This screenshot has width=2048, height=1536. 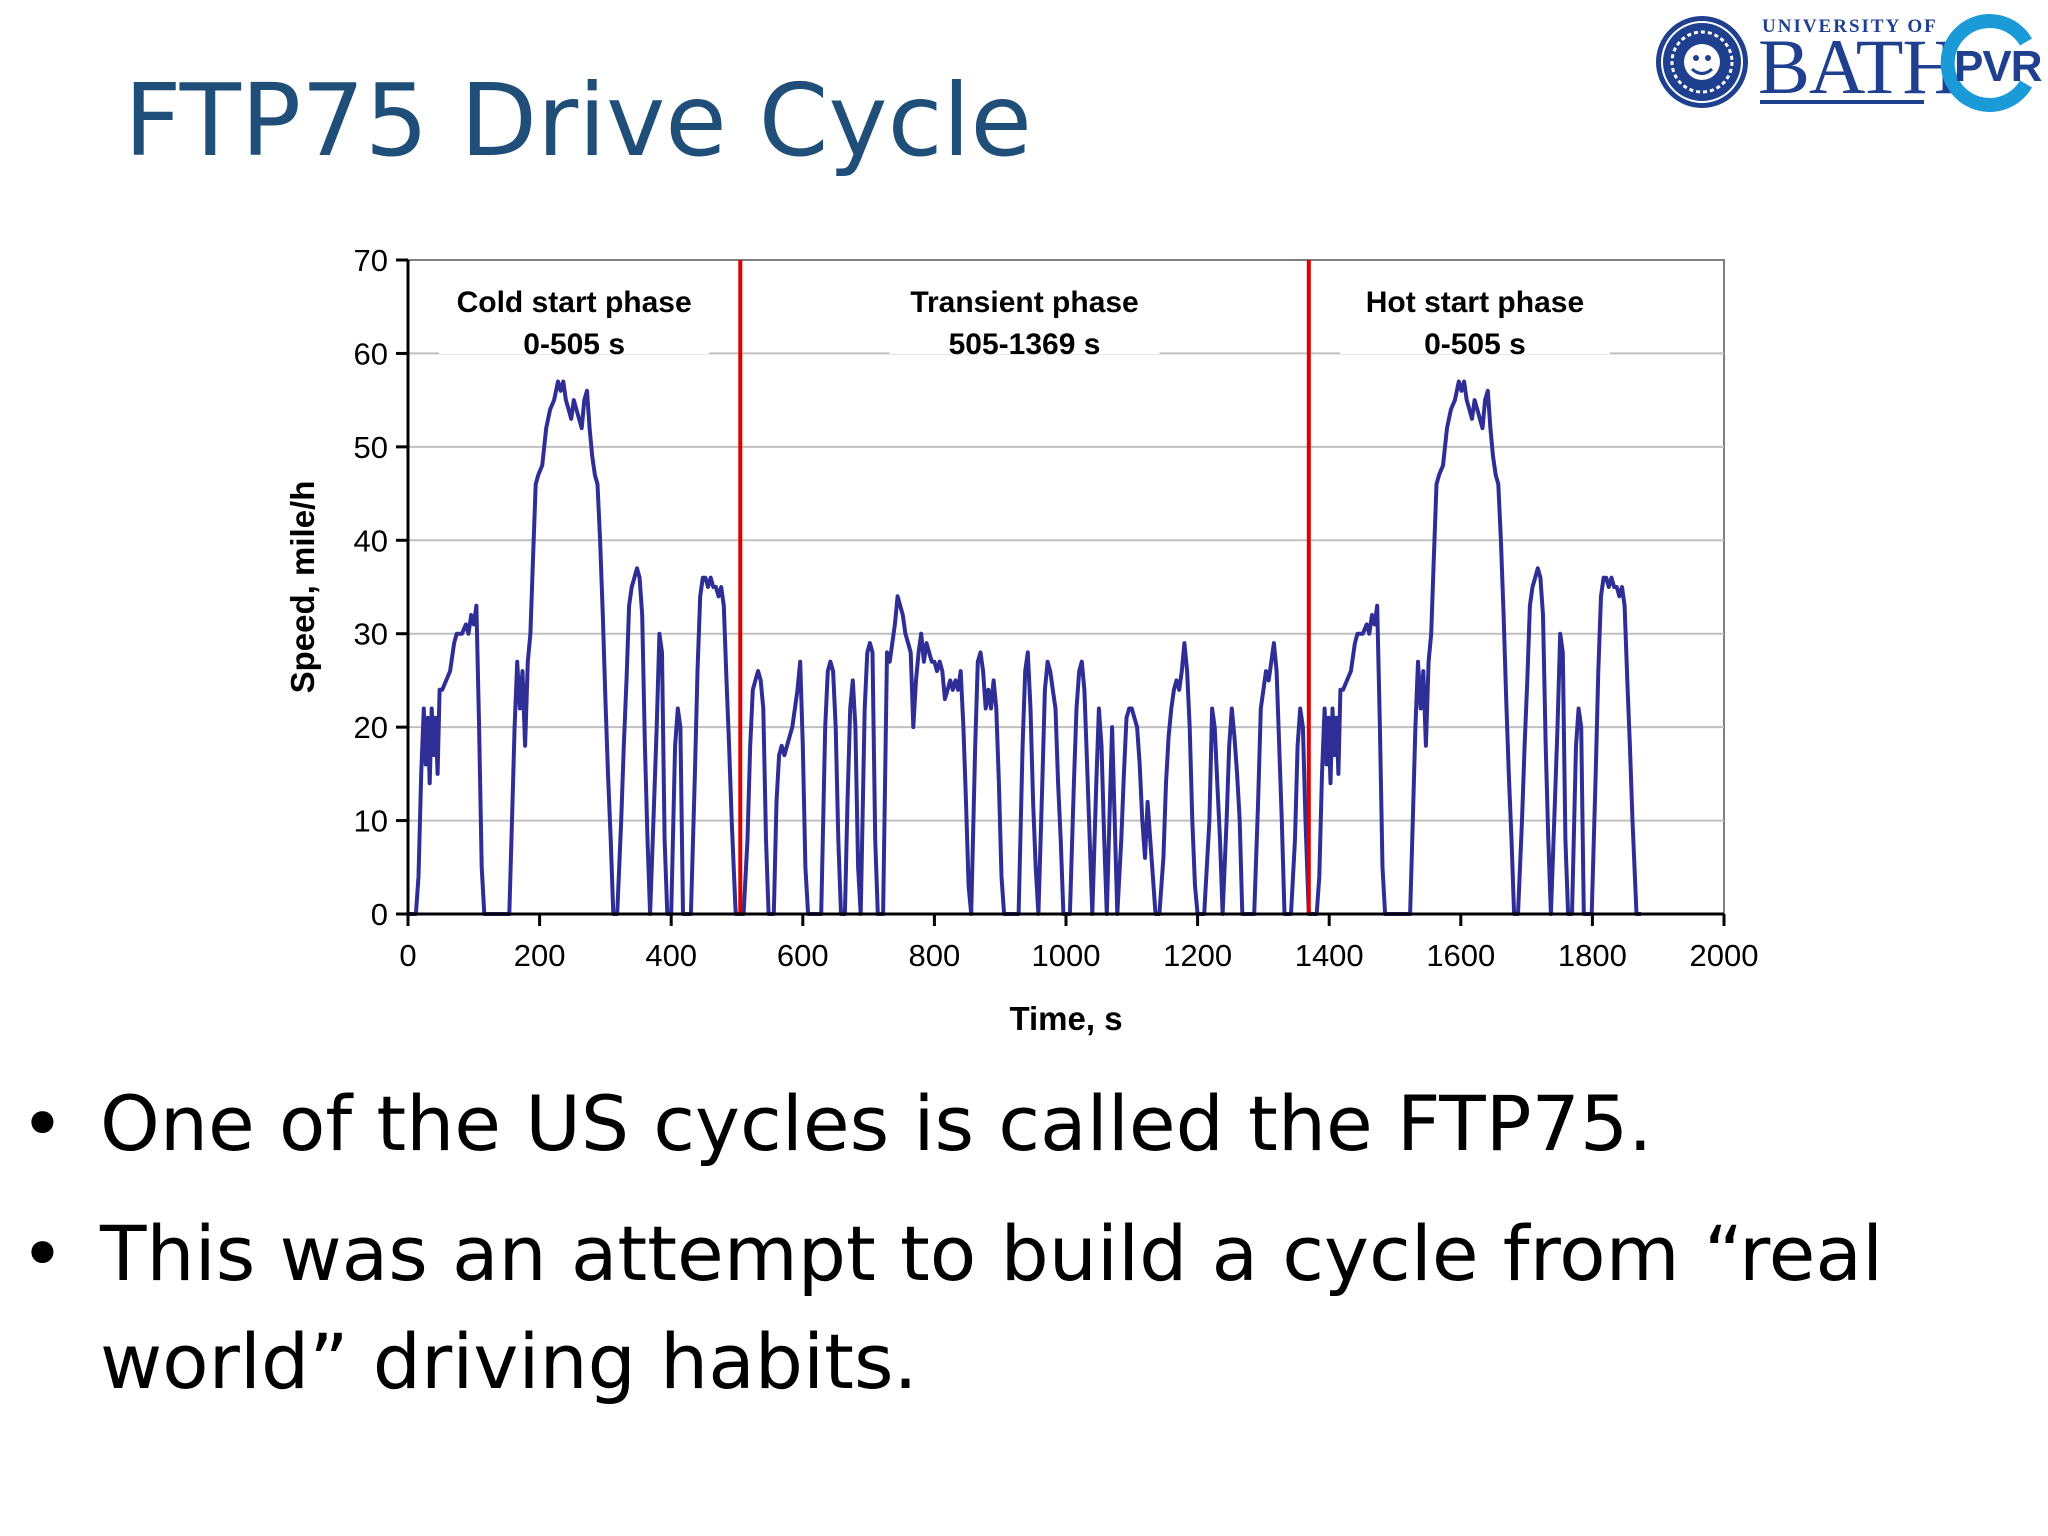 I want to click on x-tick-label: 0, so click(x=407, y=955).